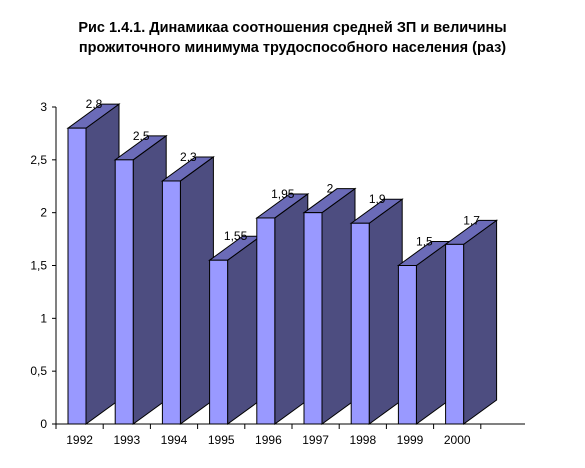 This screenshot has height=468, width=585. I want to click on x-tick-label: 2000, so click(457, 440).